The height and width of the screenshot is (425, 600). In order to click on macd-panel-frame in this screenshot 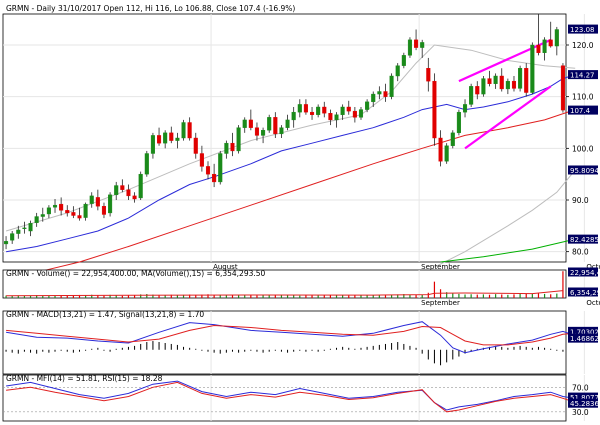, I will do `click(284, 342)`.